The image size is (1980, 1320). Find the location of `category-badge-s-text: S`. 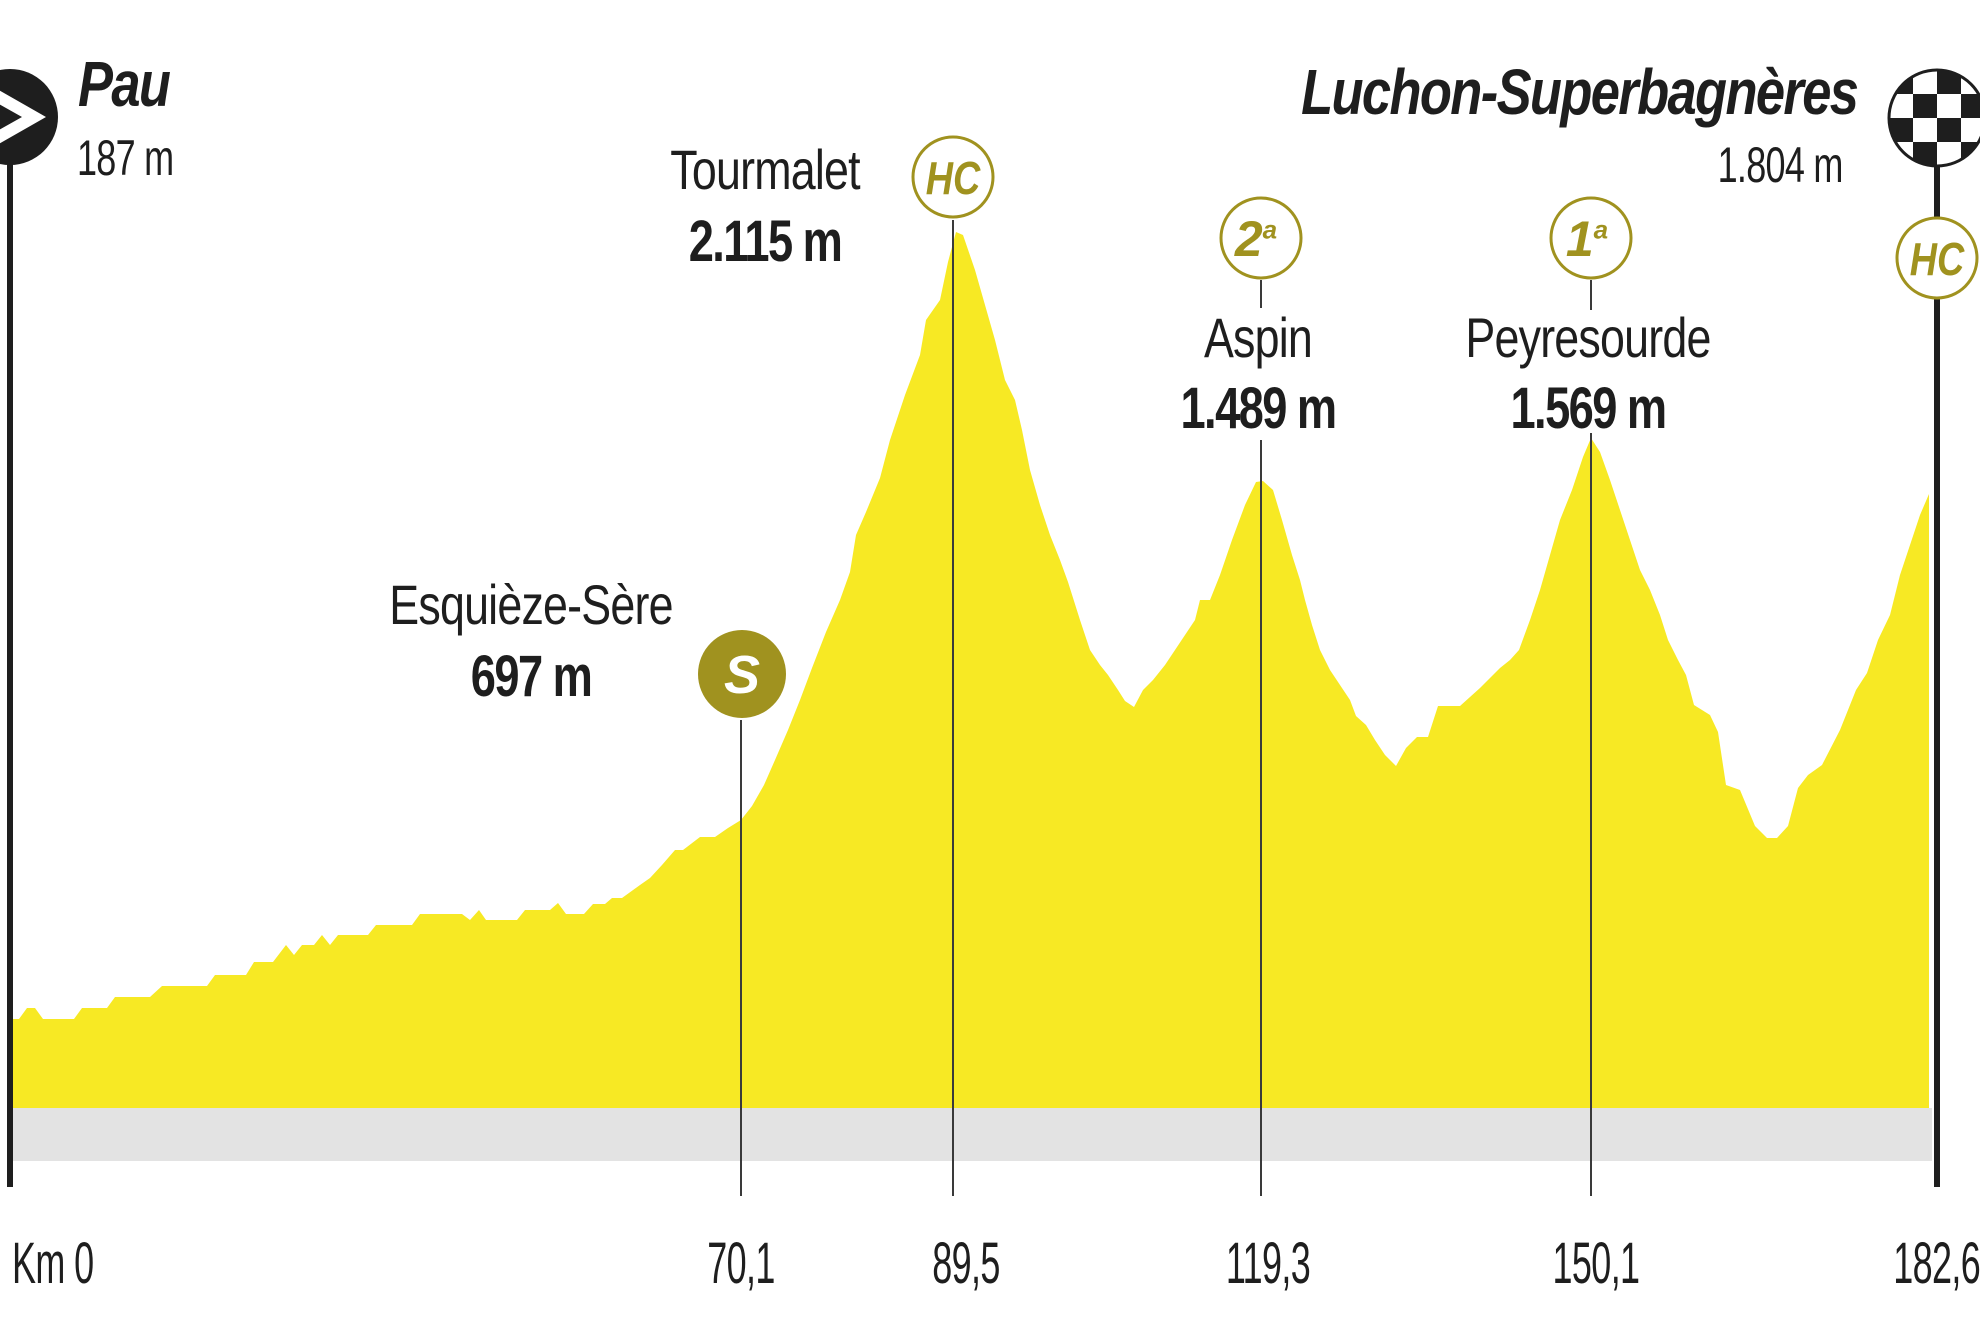

category-badge-s-text: S is located at coordinates (742, 675).